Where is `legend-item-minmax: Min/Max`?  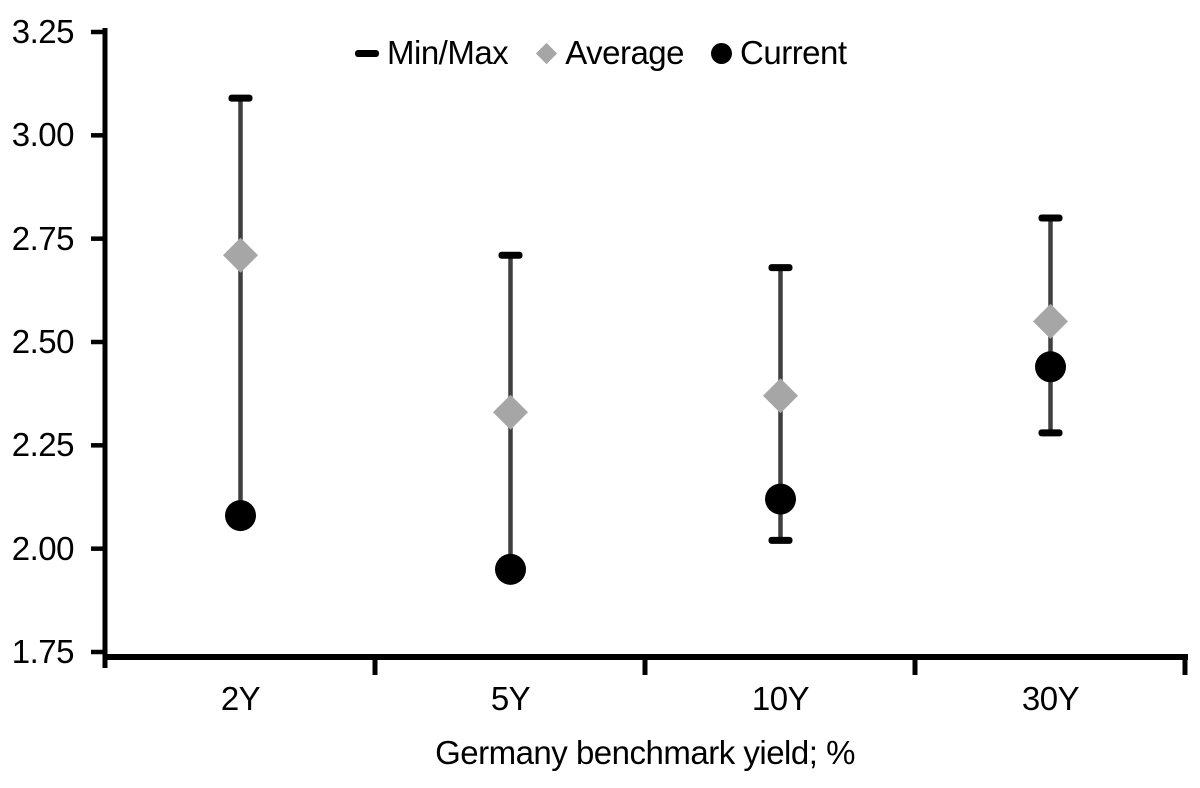 legend-item-minmax: Min/Max is located at coordinates (432, 53).